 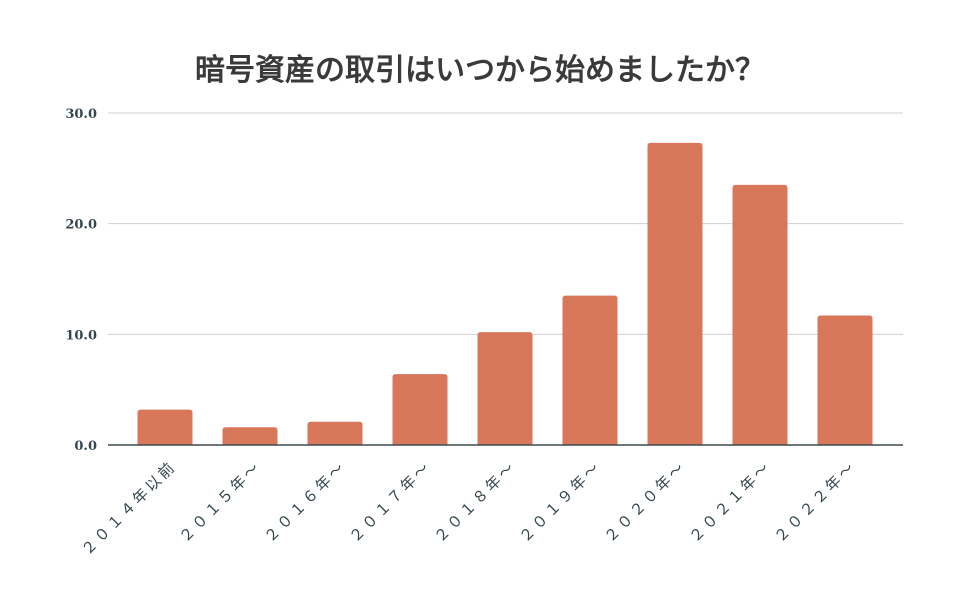 What do you see at coordinates (81, 225) in the screenshot?
I see `y-tick-label: 20.0` at bounding box center [81, 225].